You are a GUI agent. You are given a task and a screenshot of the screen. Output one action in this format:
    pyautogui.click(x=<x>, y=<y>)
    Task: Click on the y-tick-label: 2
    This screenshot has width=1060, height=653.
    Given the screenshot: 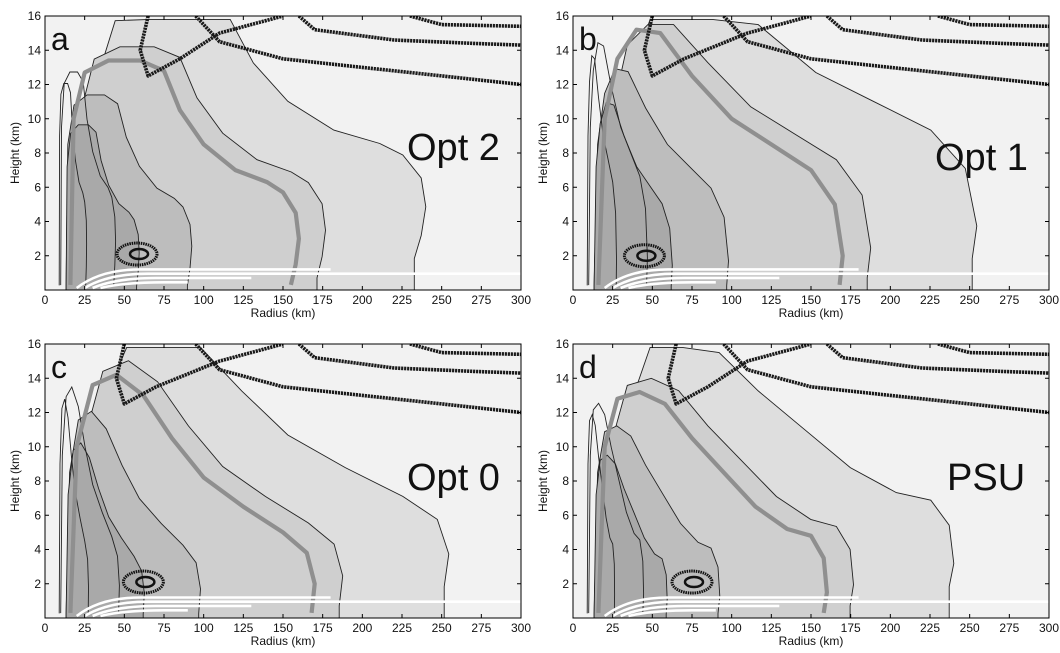 What is the action you would take?
    pyautogui.click(x=37, y=256)
    